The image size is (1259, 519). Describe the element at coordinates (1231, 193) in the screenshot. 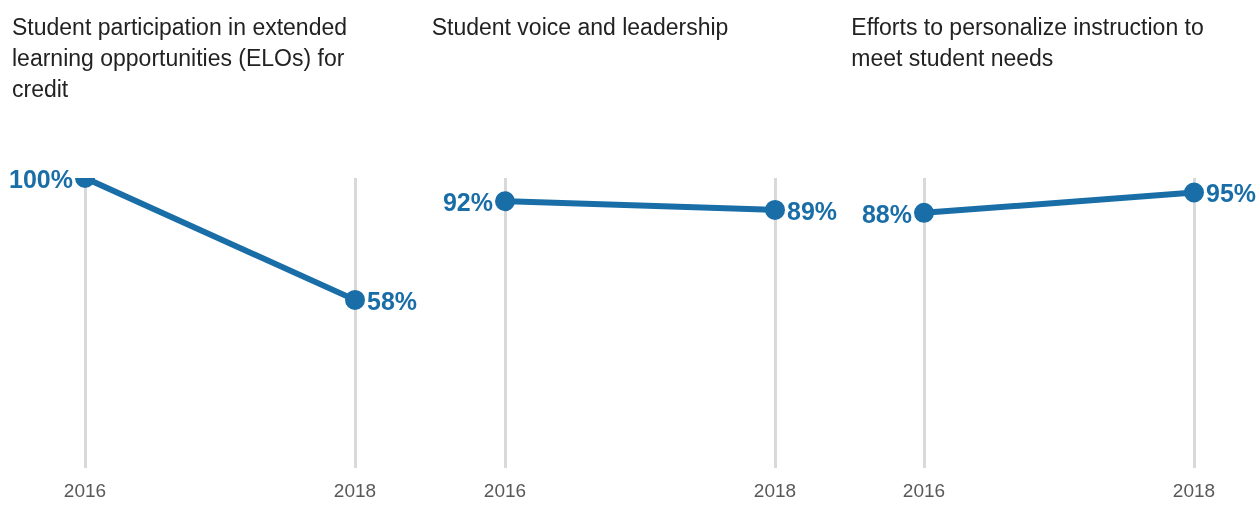

I see `data-label: 95%` at that location.